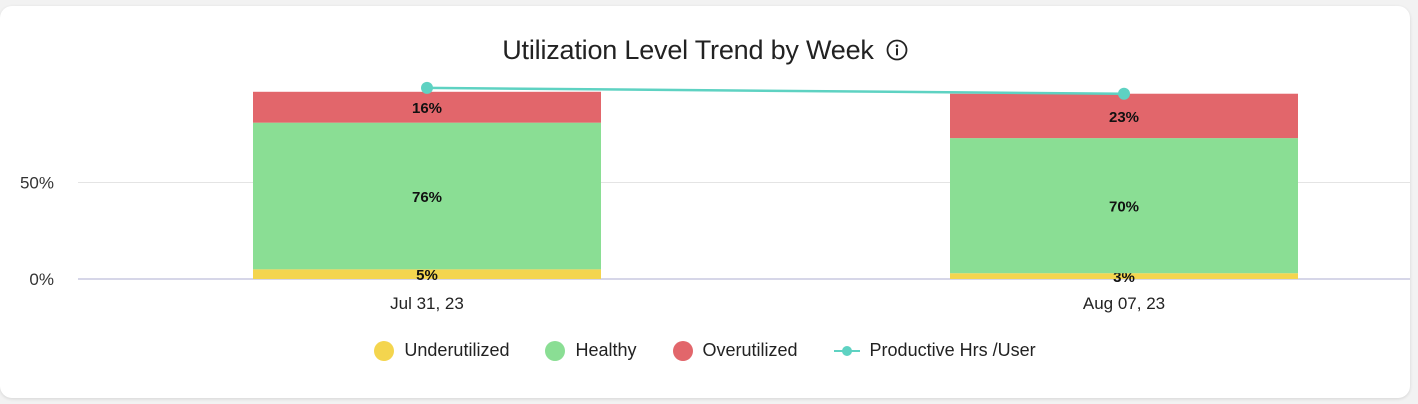  I want to click on chart-header: Utilization Level Trend by Week, so click(705, 50).